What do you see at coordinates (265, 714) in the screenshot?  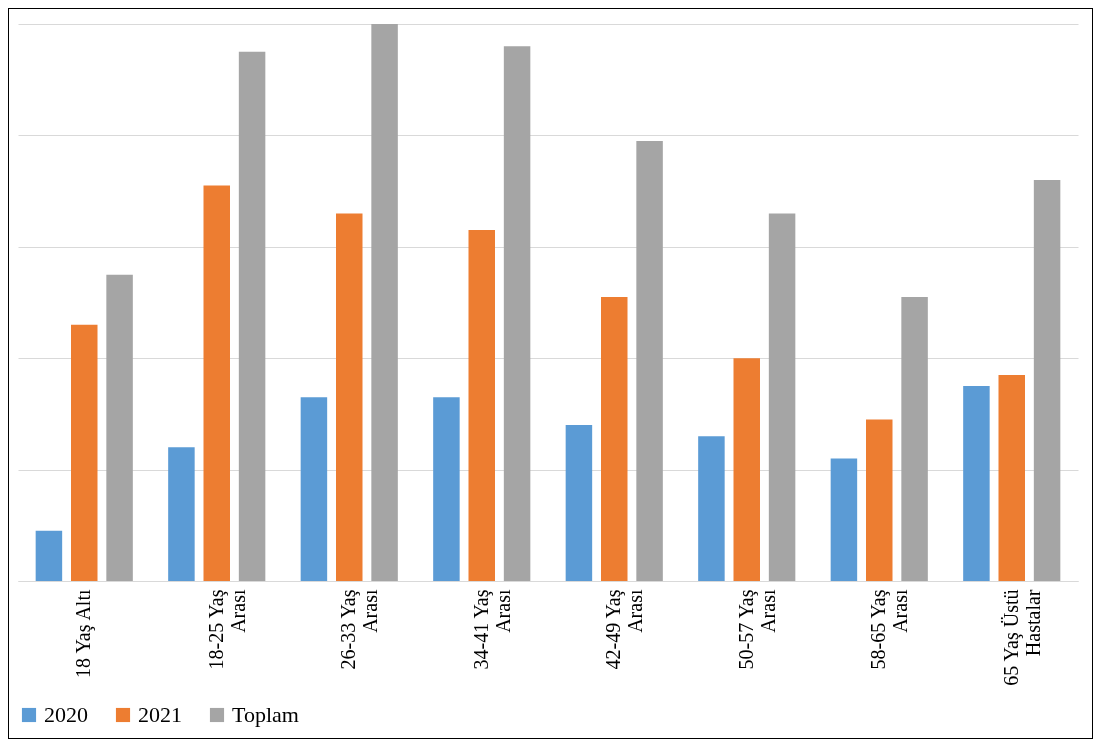 I see `legend-label: Toplam` at bounding box center [265, 714].